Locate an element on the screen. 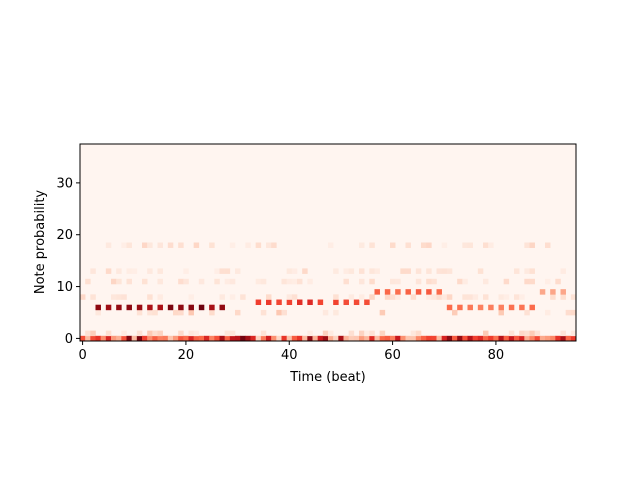 The image size is (640, 480). y-tick-label: 30 is located at coordinates (64, 183).